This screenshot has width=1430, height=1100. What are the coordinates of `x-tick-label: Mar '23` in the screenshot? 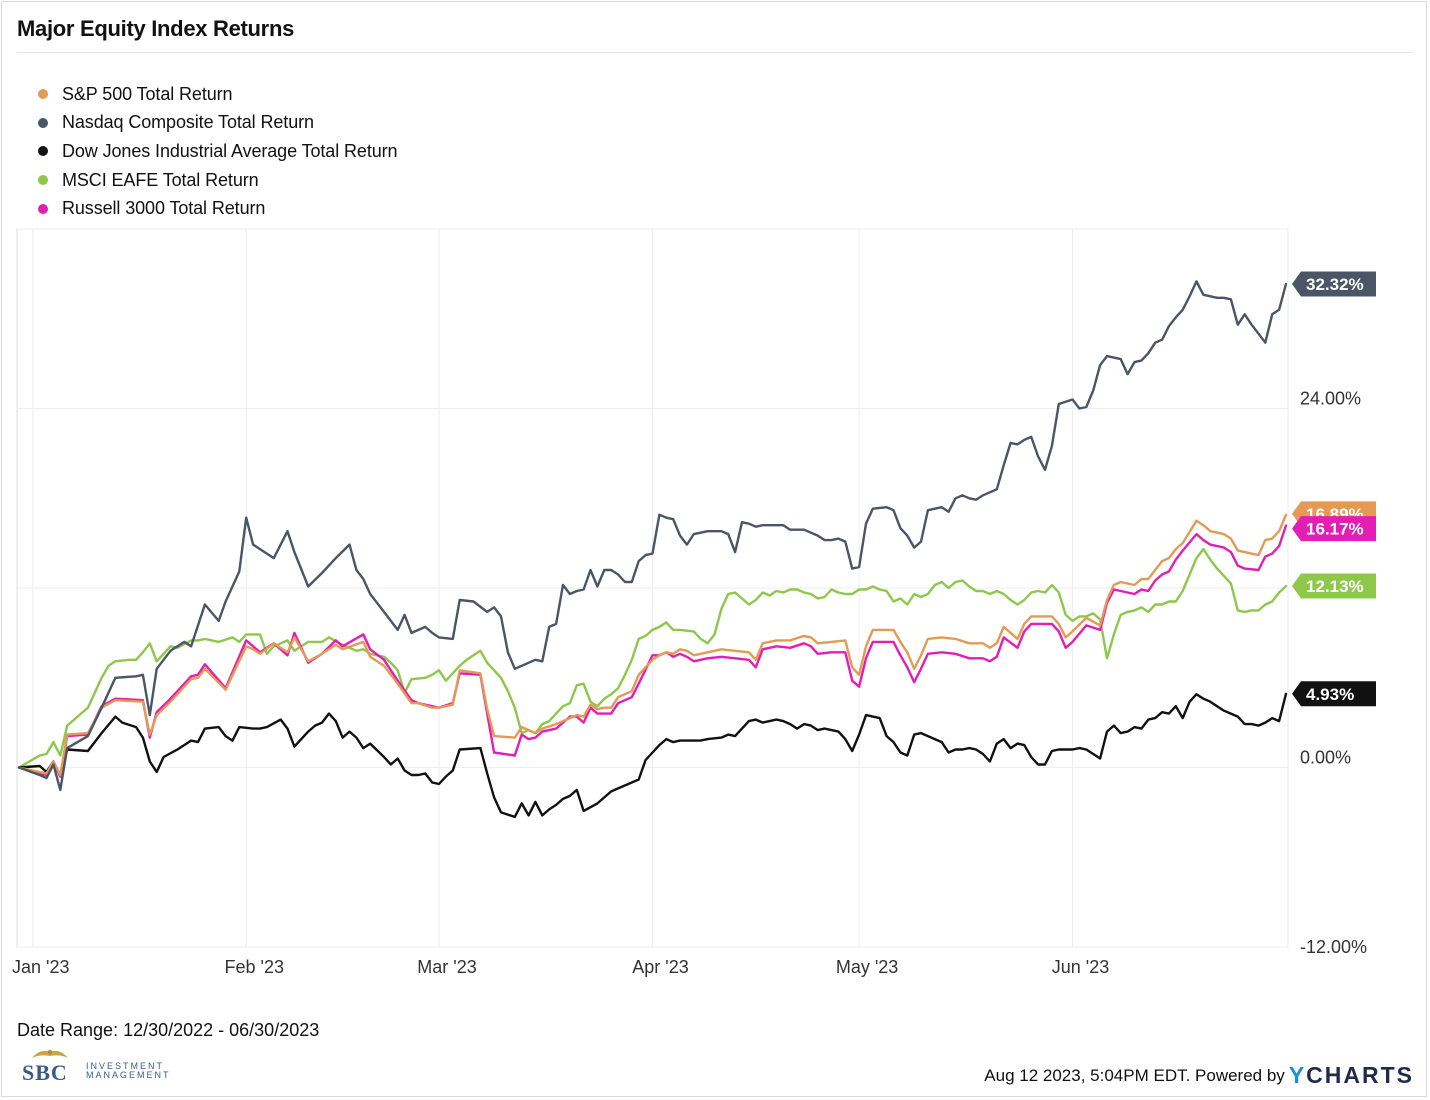 It's located at (446, 967).